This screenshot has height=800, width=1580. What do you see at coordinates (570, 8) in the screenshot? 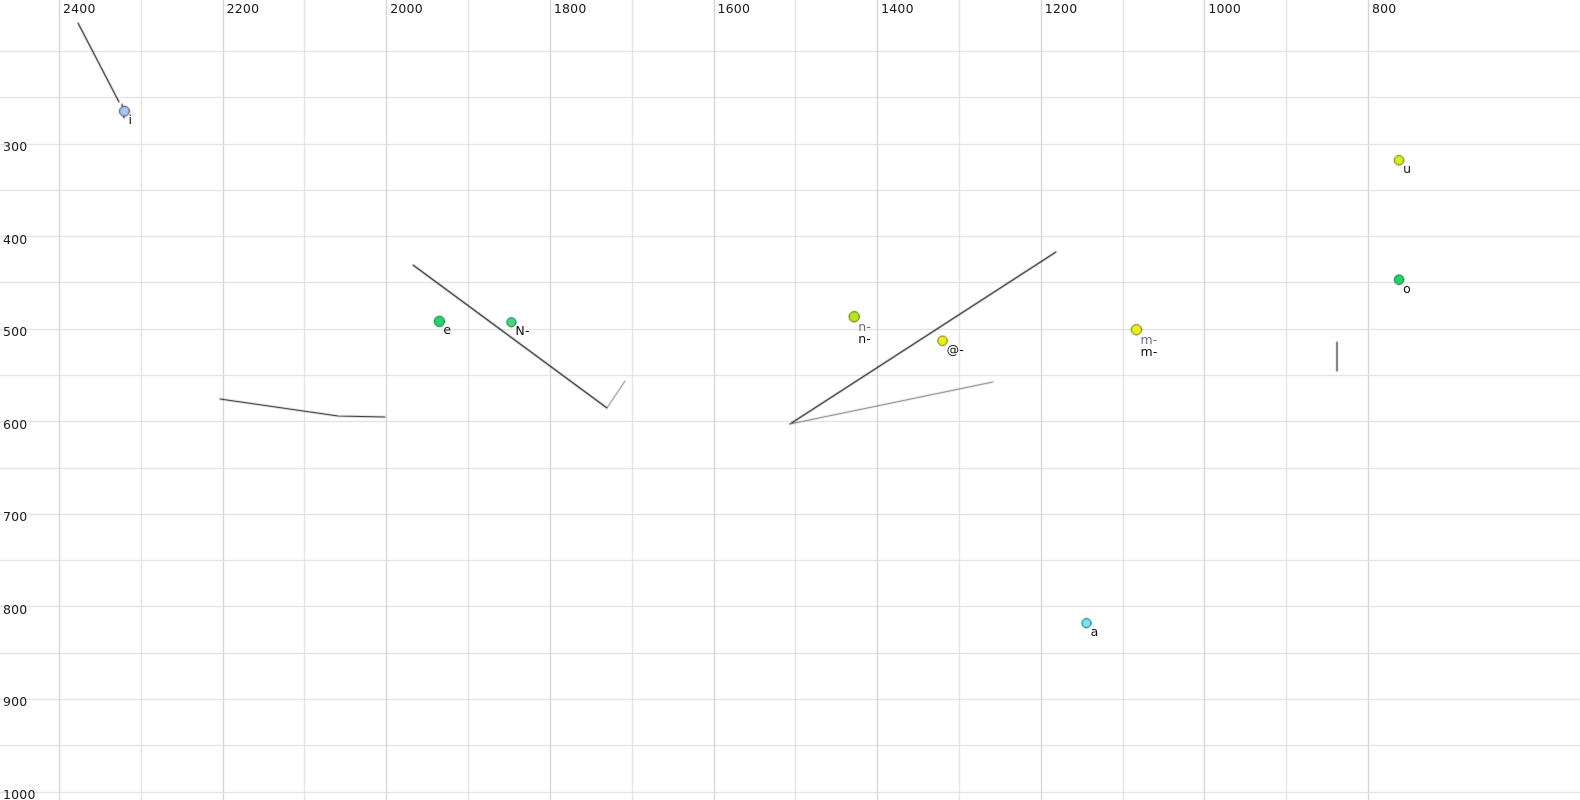
I see `x-tick-label-1800: 1800` at bounding box center [570, 8].